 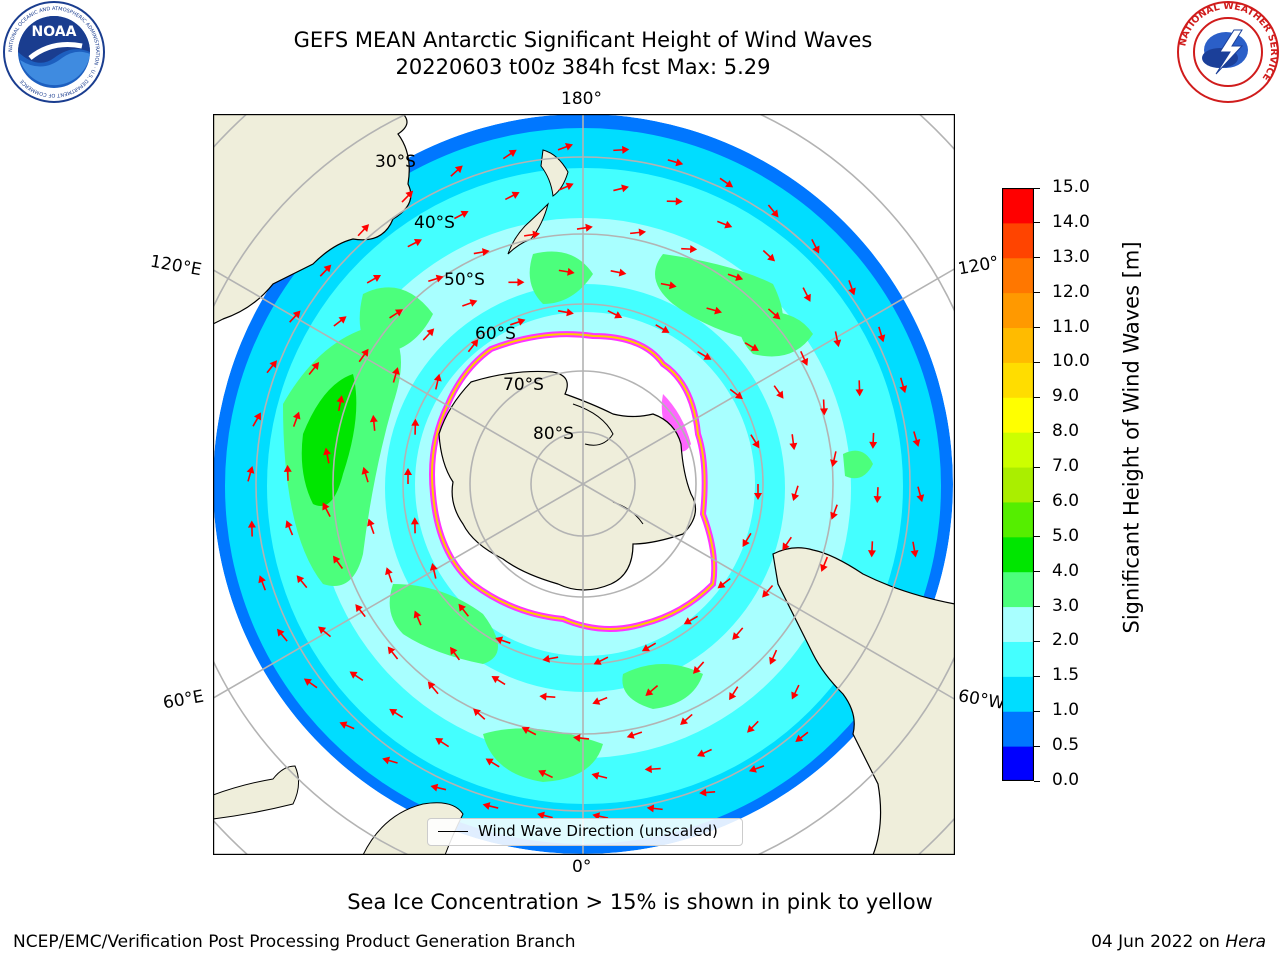 What do you see at coordinates (1066, 570) in the screenshot?
I see `colorbar-tick-label: 4.0` at bounding box center [1066, 570].